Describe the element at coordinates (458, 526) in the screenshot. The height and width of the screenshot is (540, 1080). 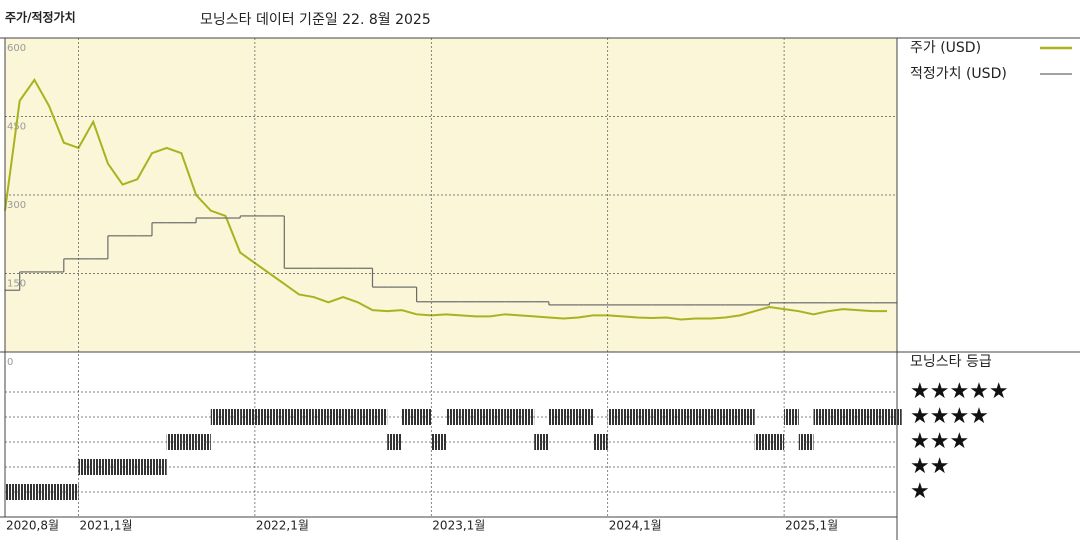
I see `x-tick-label: 2023,1월` at that location.